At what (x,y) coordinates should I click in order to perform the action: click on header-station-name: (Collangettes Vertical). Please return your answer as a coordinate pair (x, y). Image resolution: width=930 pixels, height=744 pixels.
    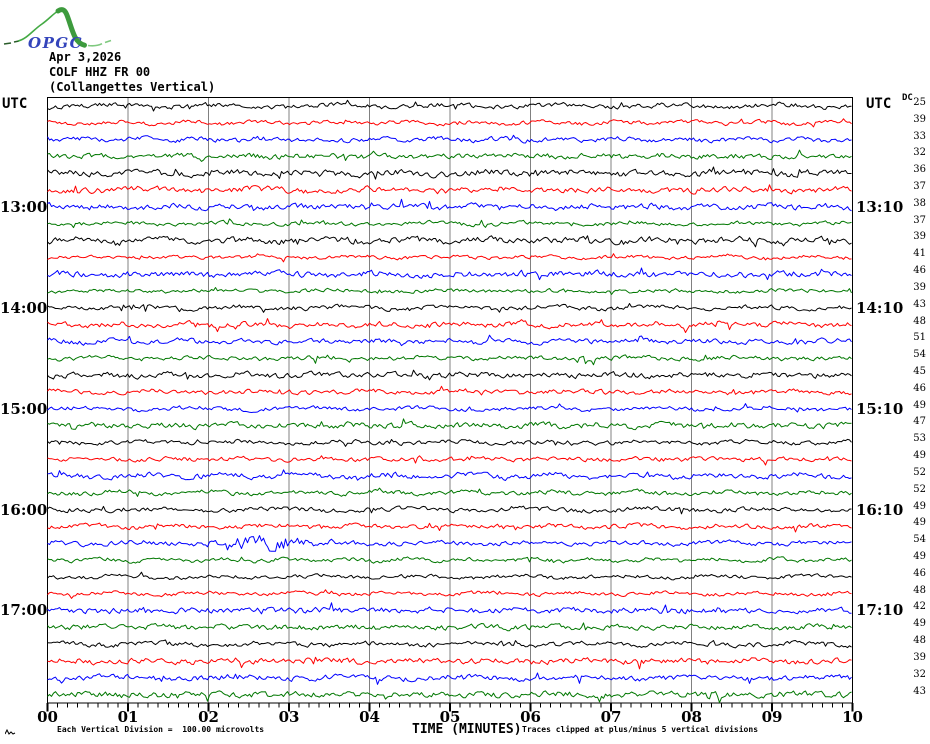
    Looking at the image, I should click on (132, 87).